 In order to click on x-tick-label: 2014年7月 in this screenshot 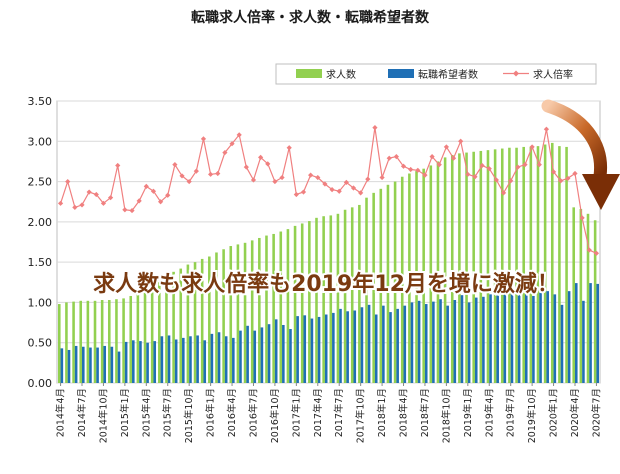, I will do `click(82, 412)`.